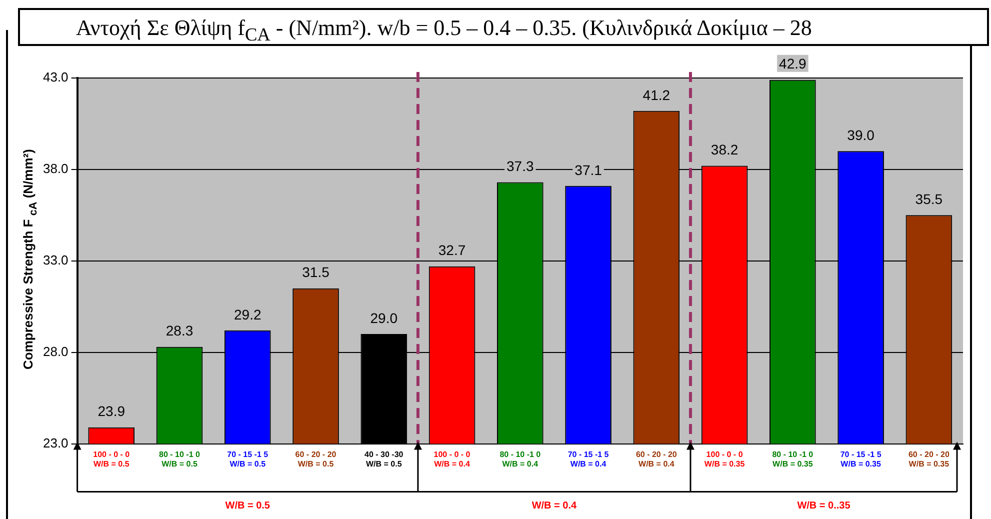  Describe the element at coordinates (452, 250) in the screenshot. I see `data-label: 32.7` at that location.